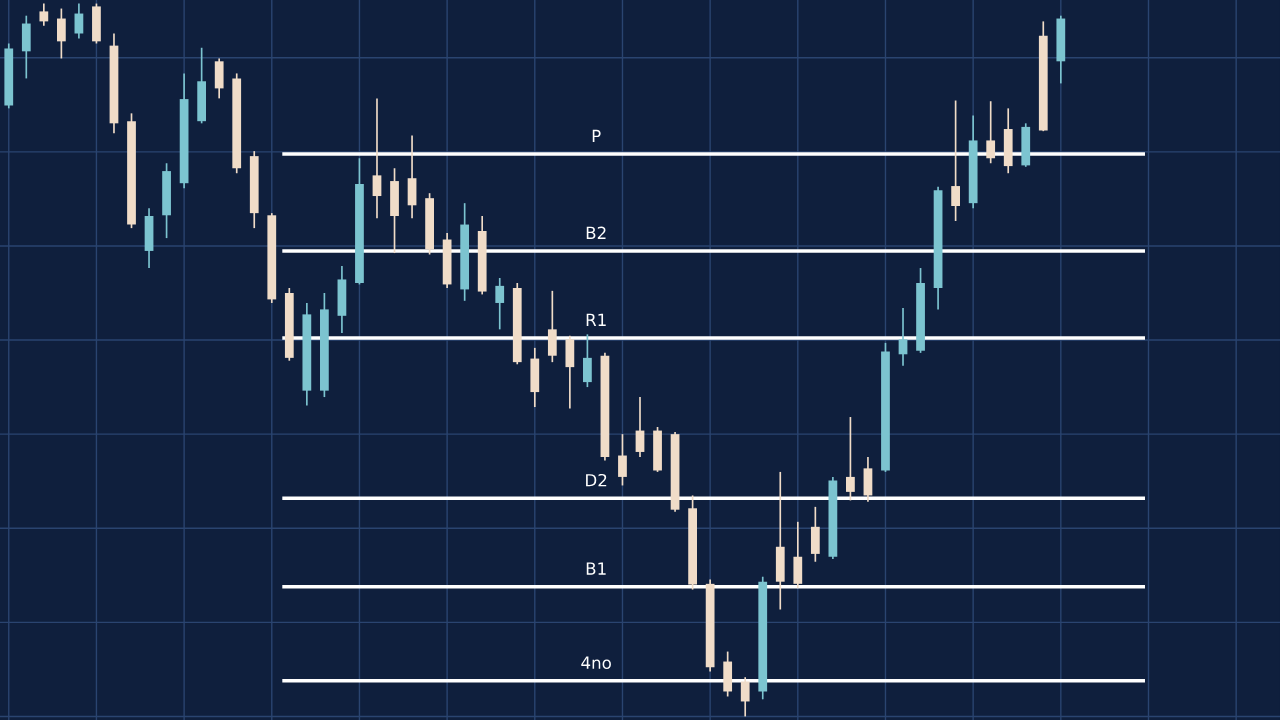 The width and height of the screenshot is (1280, 720). Describe the element at coordinates (596, 663) in the screenshot. I see `ref-line-label: 4no` at that location.